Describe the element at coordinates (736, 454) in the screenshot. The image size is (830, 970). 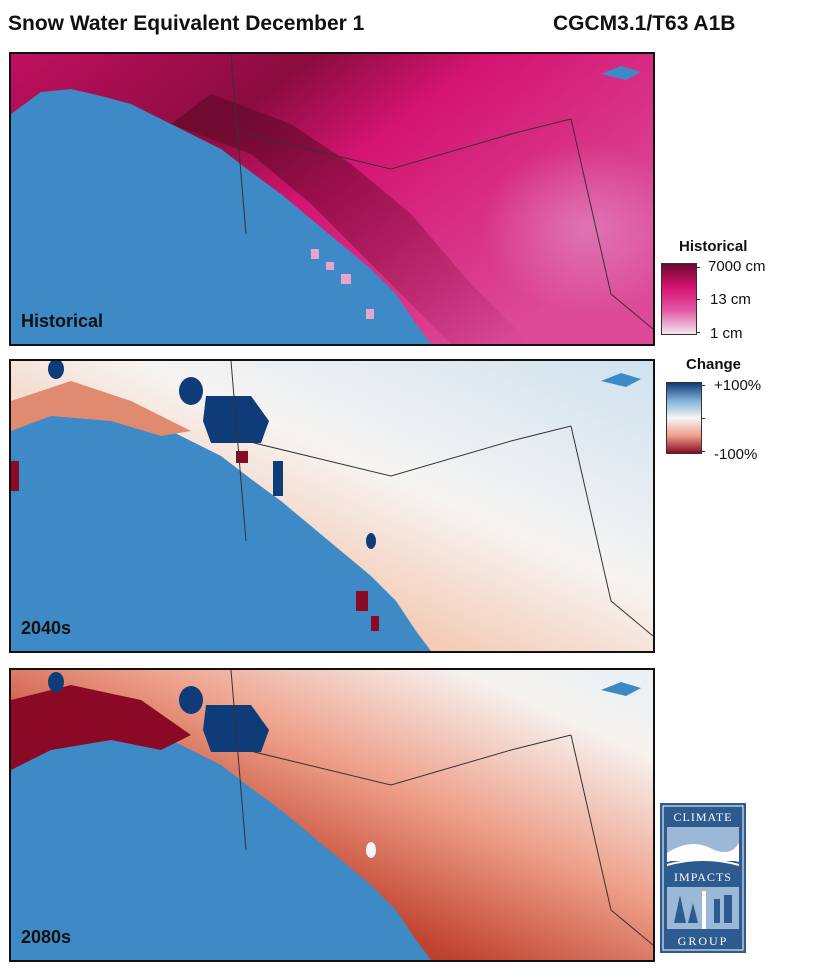
I see `legend-change-tick-min: -100%` at that location.